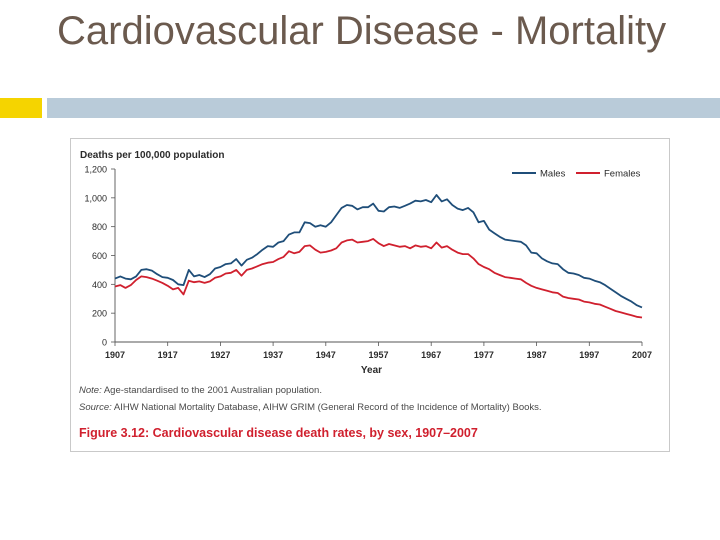 This screenshot has height=540, width=720. What do you see at coordinates (383, 108) in the screenshot?
I see `accent-title-bar` at bounding box center [383, 108].